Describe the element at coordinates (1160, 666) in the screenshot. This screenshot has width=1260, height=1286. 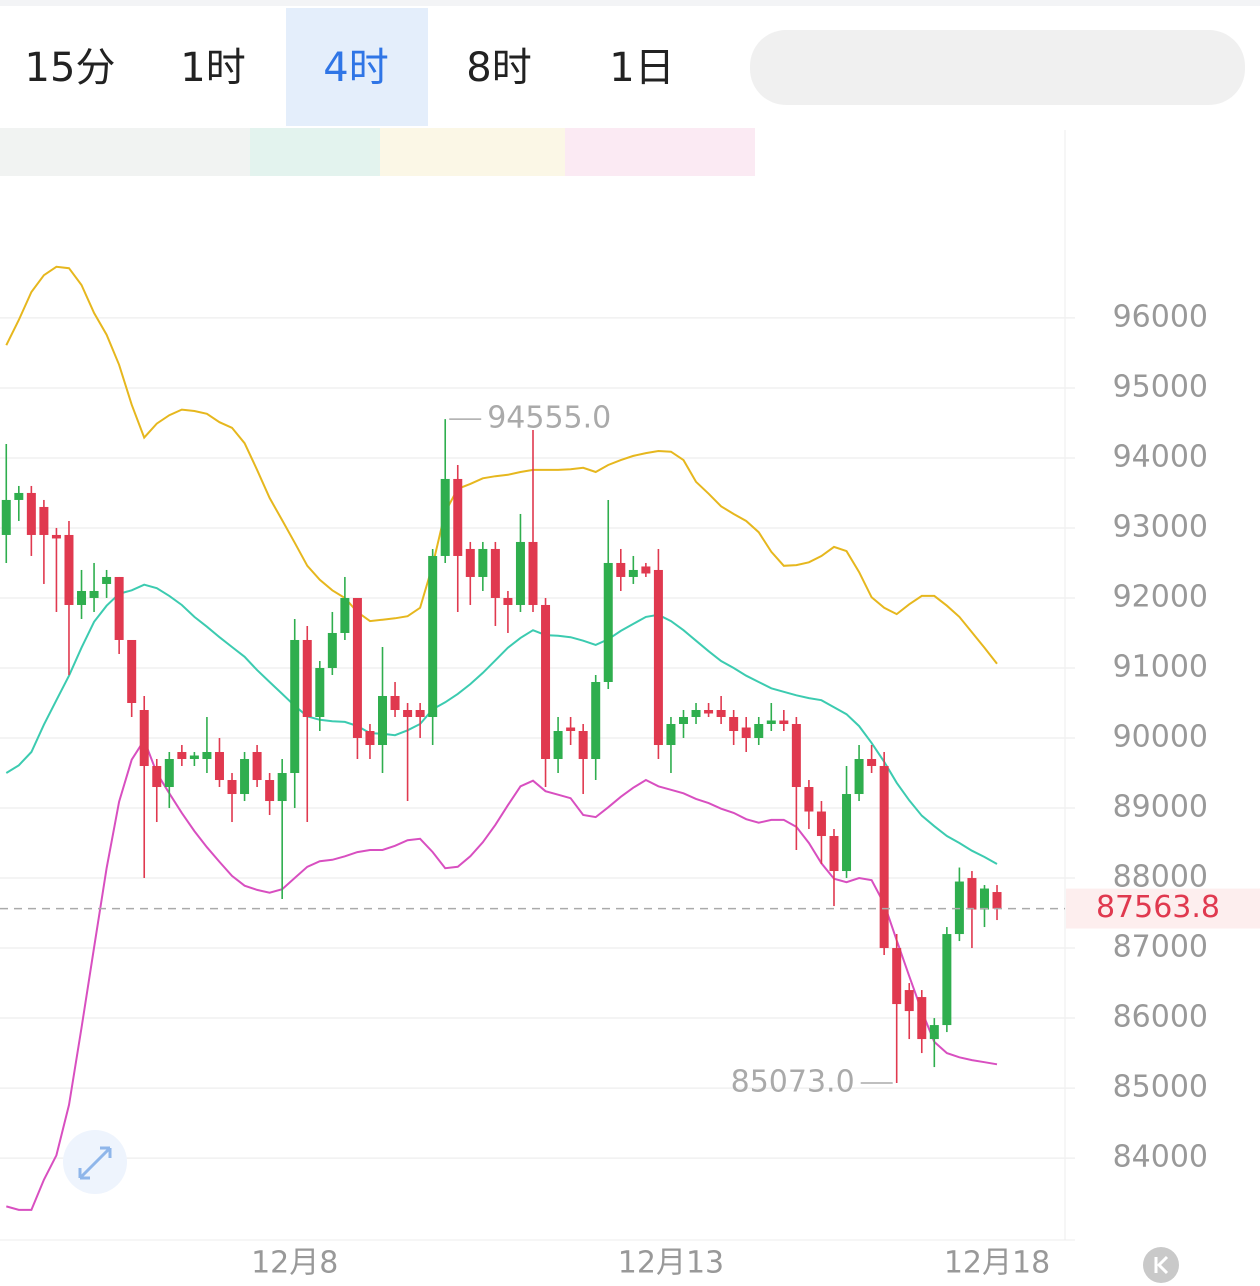
I see `y-tick-label: 91000` at that location.